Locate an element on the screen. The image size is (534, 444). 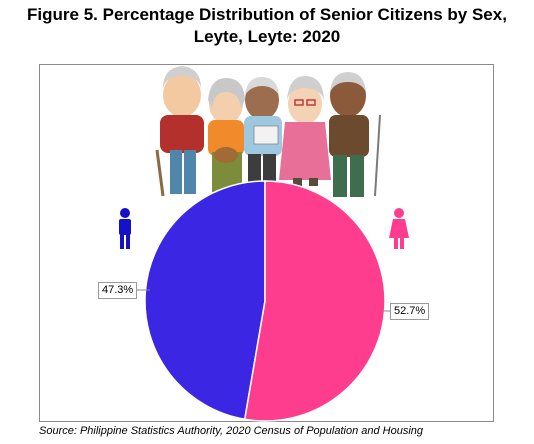
senior-citizens-illustration is located at coordinates (268, 131).